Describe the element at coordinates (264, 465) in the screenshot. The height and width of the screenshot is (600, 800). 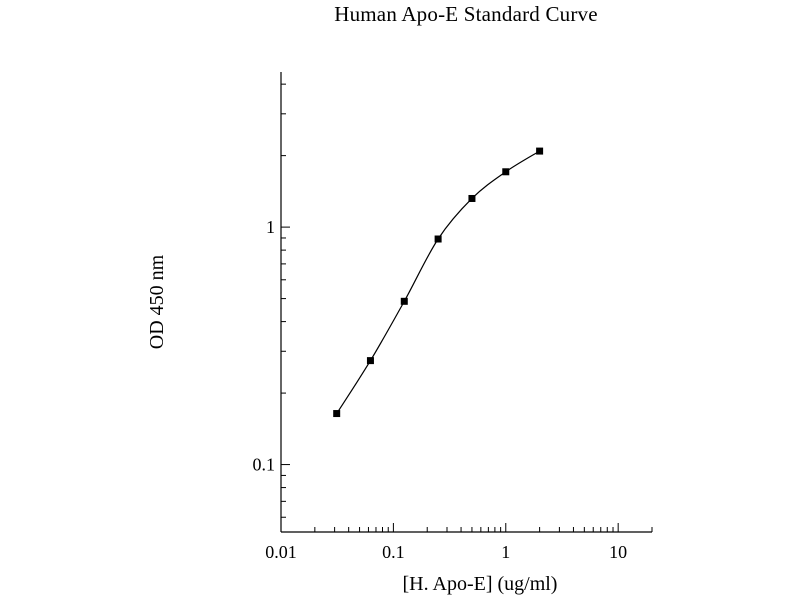
I see `y-tick-label: 0.1` at that location.